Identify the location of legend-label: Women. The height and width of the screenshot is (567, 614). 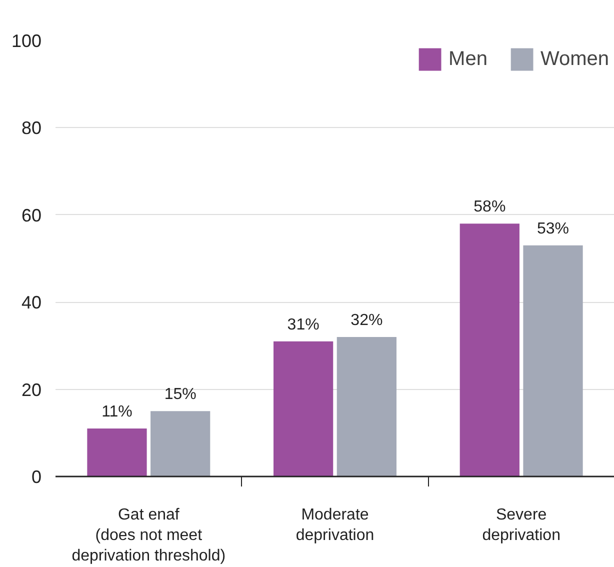
(574, 59).